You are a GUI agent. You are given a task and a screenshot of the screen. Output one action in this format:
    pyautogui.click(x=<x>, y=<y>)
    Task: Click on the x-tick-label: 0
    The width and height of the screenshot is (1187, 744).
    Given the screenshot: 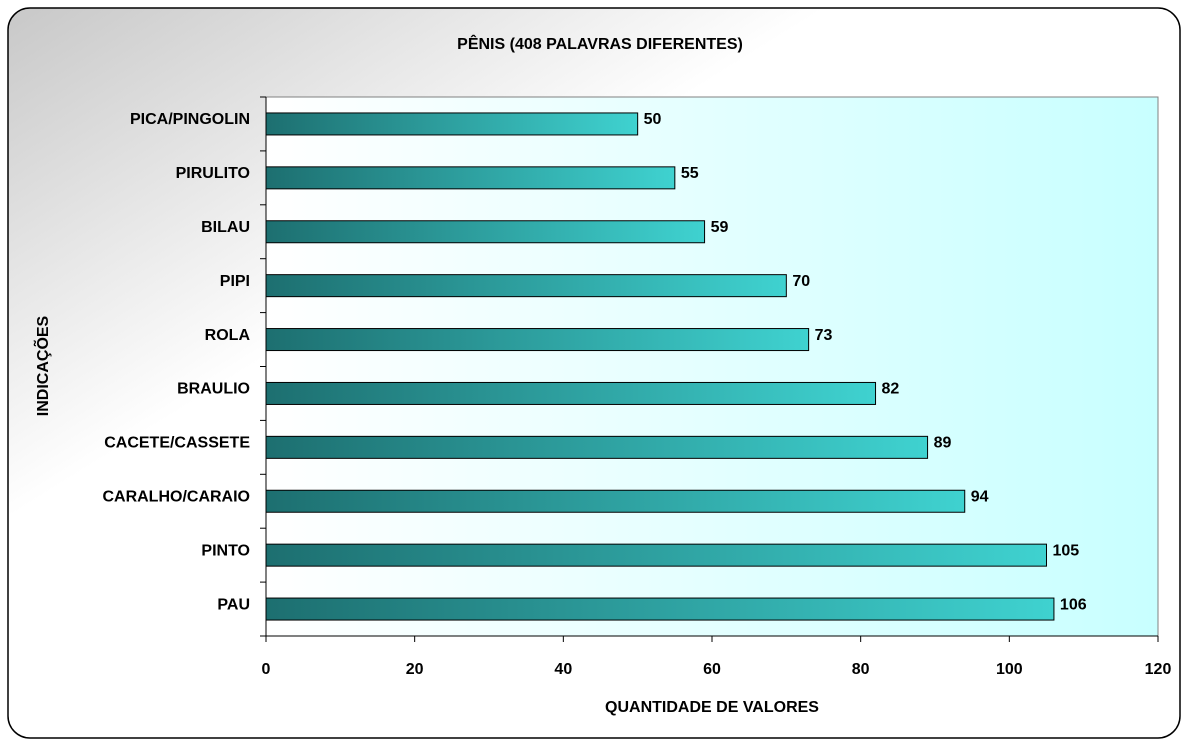 What is the action you would take?
    pyautogui.click(x=266, y=669)
    